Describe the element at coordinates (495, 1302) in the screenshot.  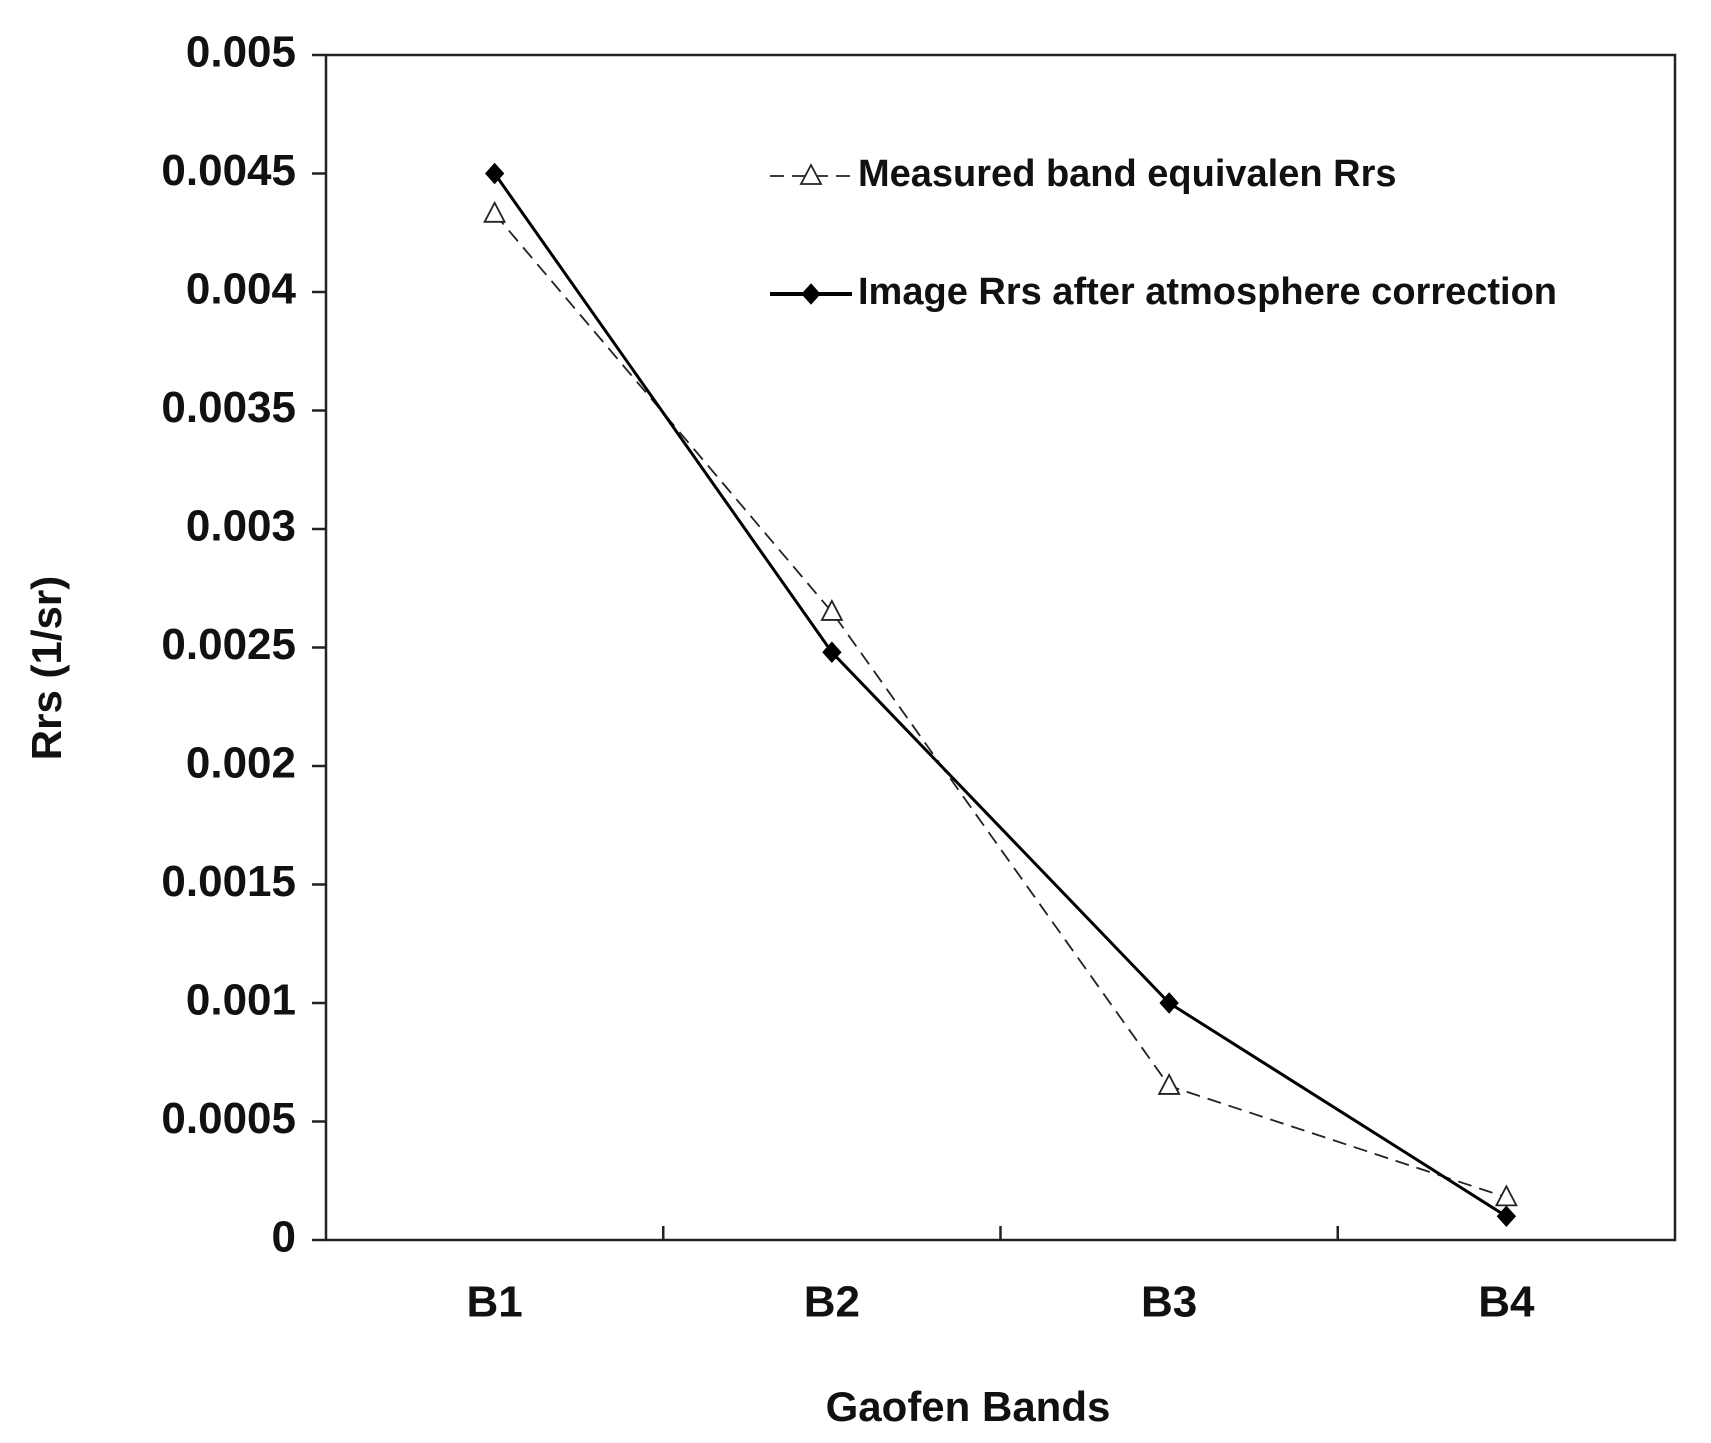
I see `x-tick-label: B1` at that location.